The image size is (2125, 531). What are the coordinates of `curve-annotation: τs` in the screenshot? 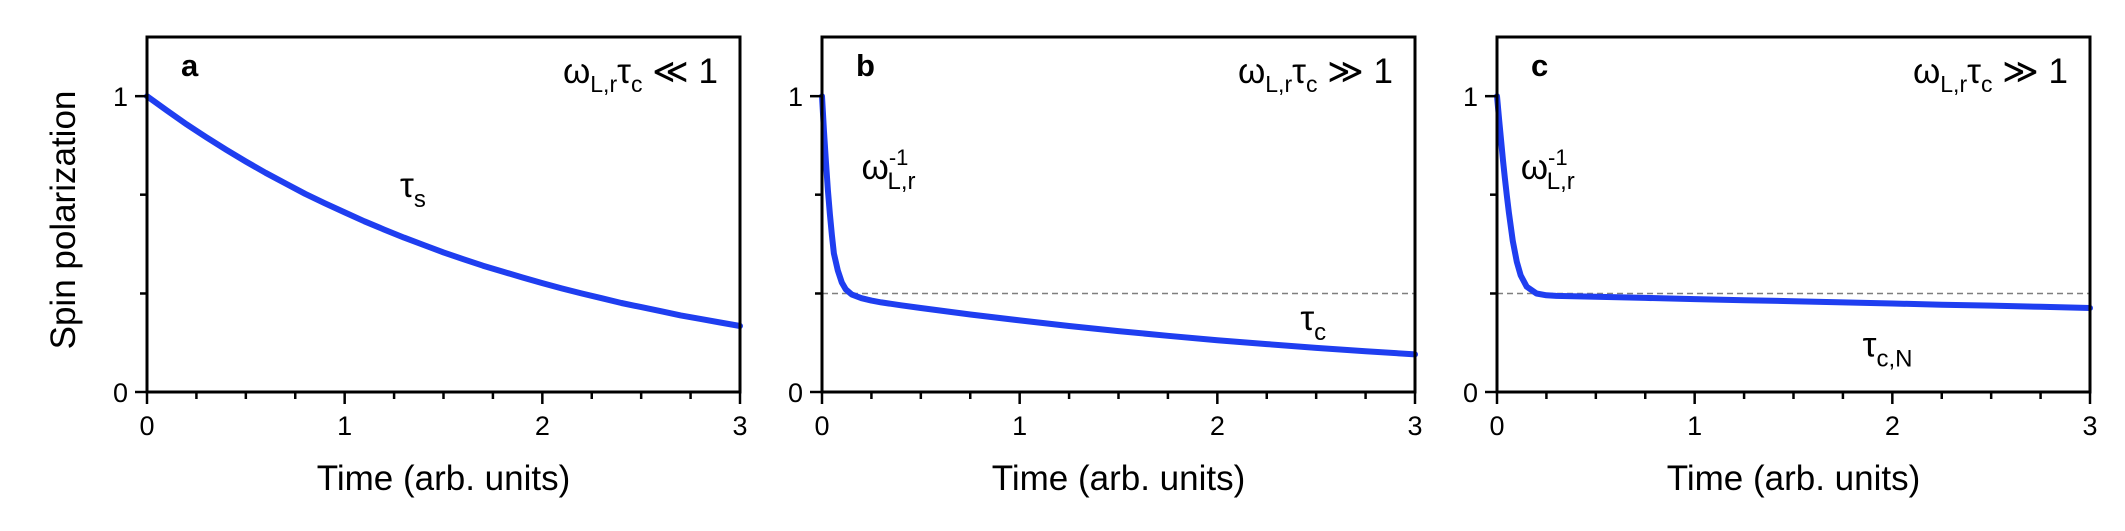 It's located at (413, 189).